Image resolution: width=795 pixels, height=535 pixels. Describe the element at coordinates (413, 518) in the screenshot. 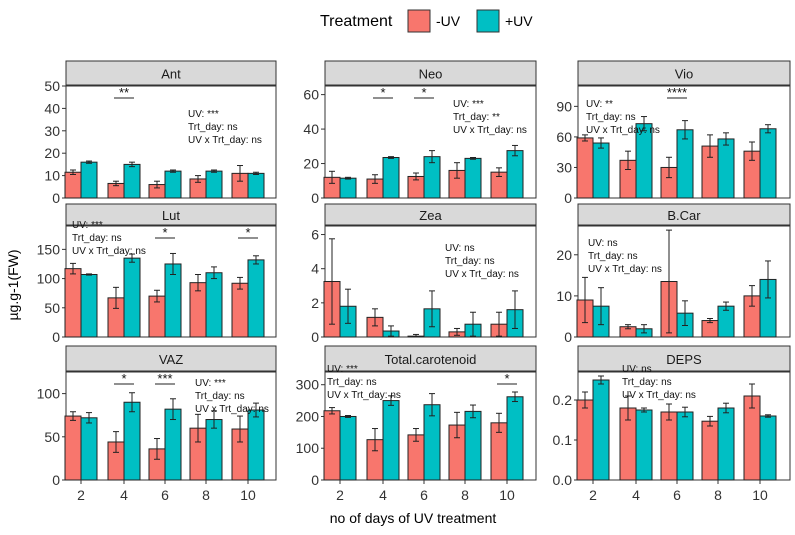

I see `x-axis-title: no of days of UV treatment` at that location.